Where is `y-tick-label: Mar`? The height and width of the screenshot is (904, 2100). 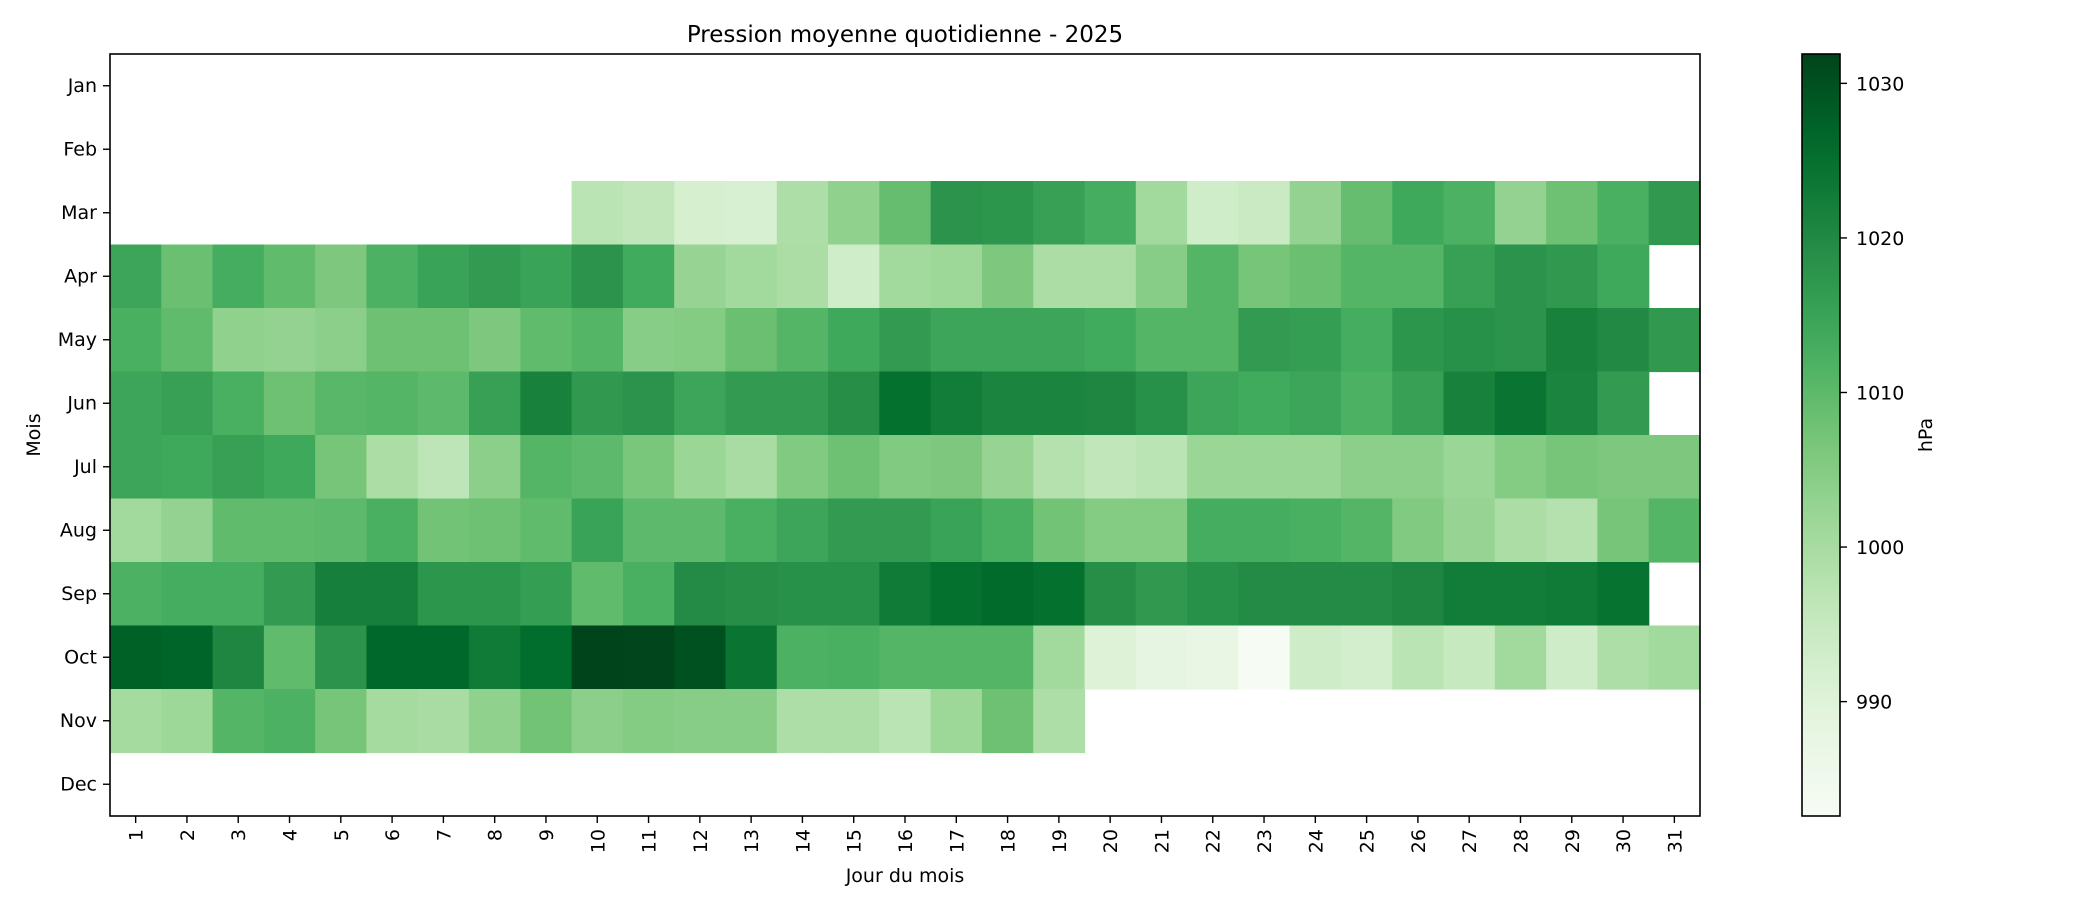 y-tick-label: Mar is located at coordinates (79, 213).